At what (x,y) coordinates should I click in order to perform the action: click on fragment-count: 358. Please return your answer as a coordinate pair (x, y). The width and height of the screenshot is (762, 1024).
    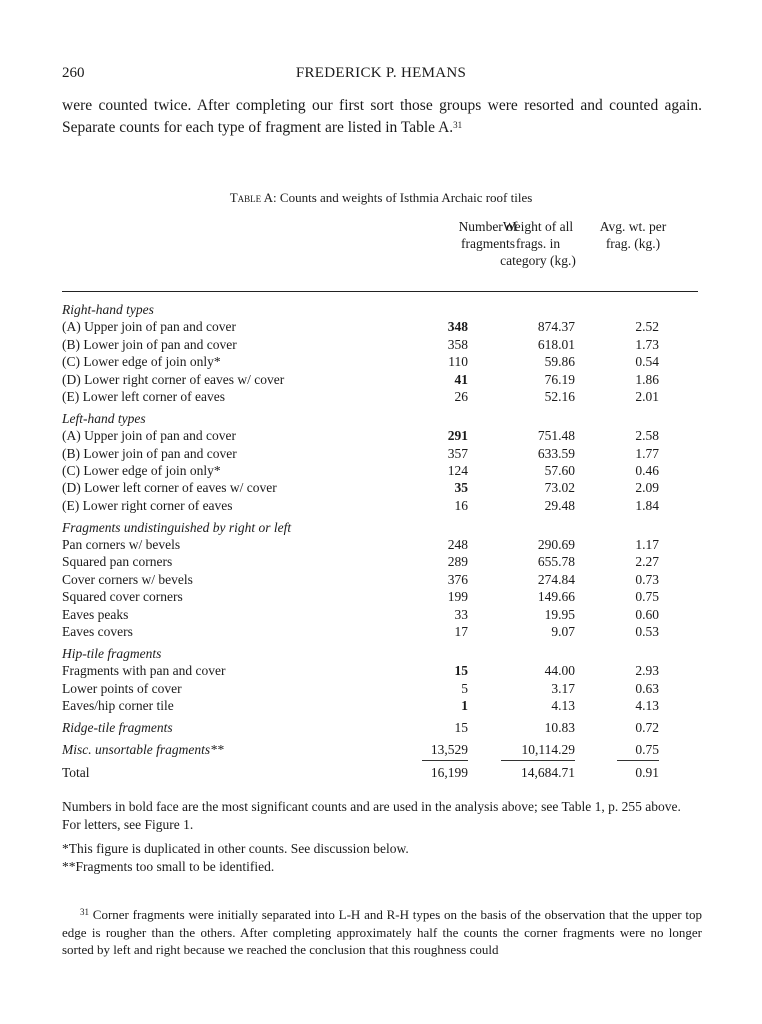
    Looking at the image, I should click on (457, 344).